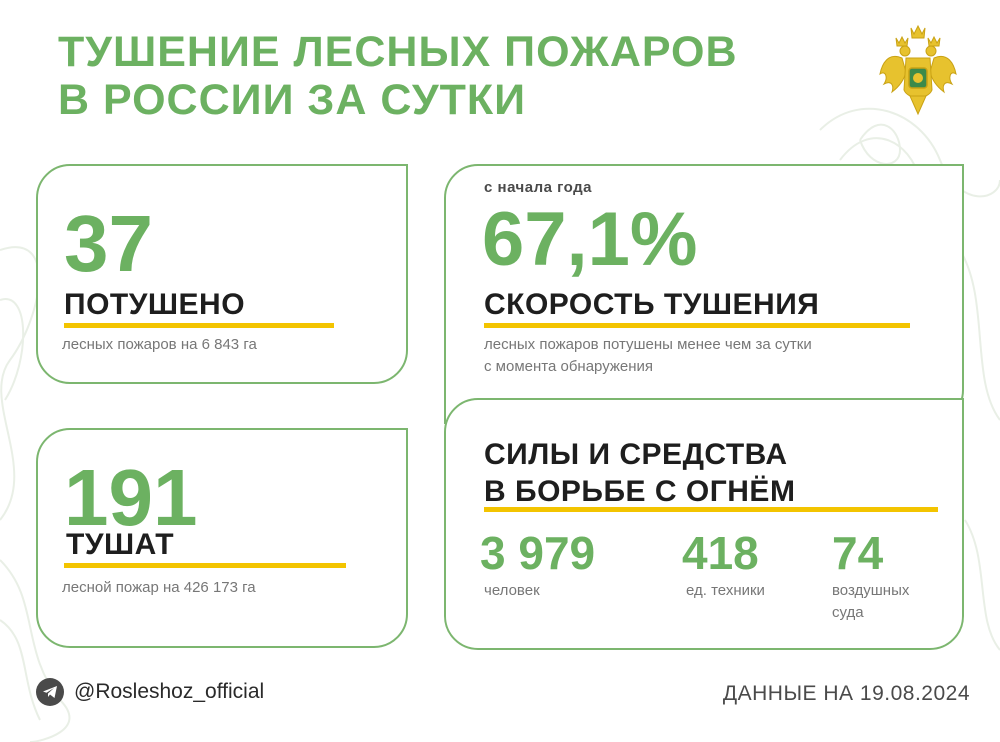 The width and height of the screenshot is (1000, 742). What do you see at coordinates (538, 187) in the screenshot?
I see `speed-caption: с начала года` at bounding box center [538, 187].